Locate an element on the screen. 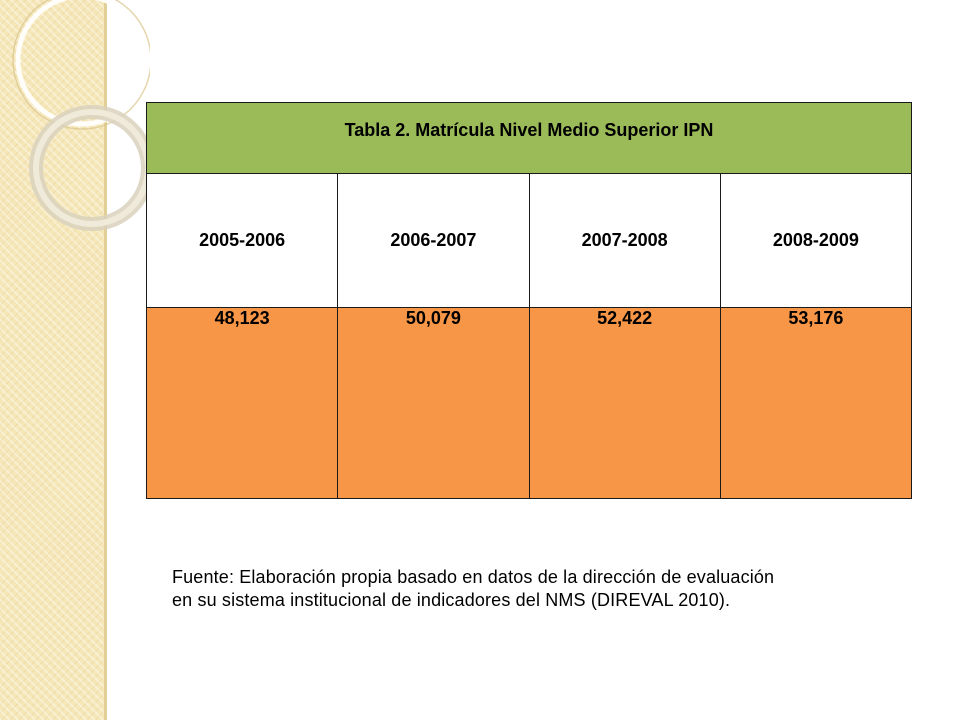 Image resolution: width=960 pixels, height=720 pixels. enrollment-value: 52,422 is located at coordinates (624, 403).